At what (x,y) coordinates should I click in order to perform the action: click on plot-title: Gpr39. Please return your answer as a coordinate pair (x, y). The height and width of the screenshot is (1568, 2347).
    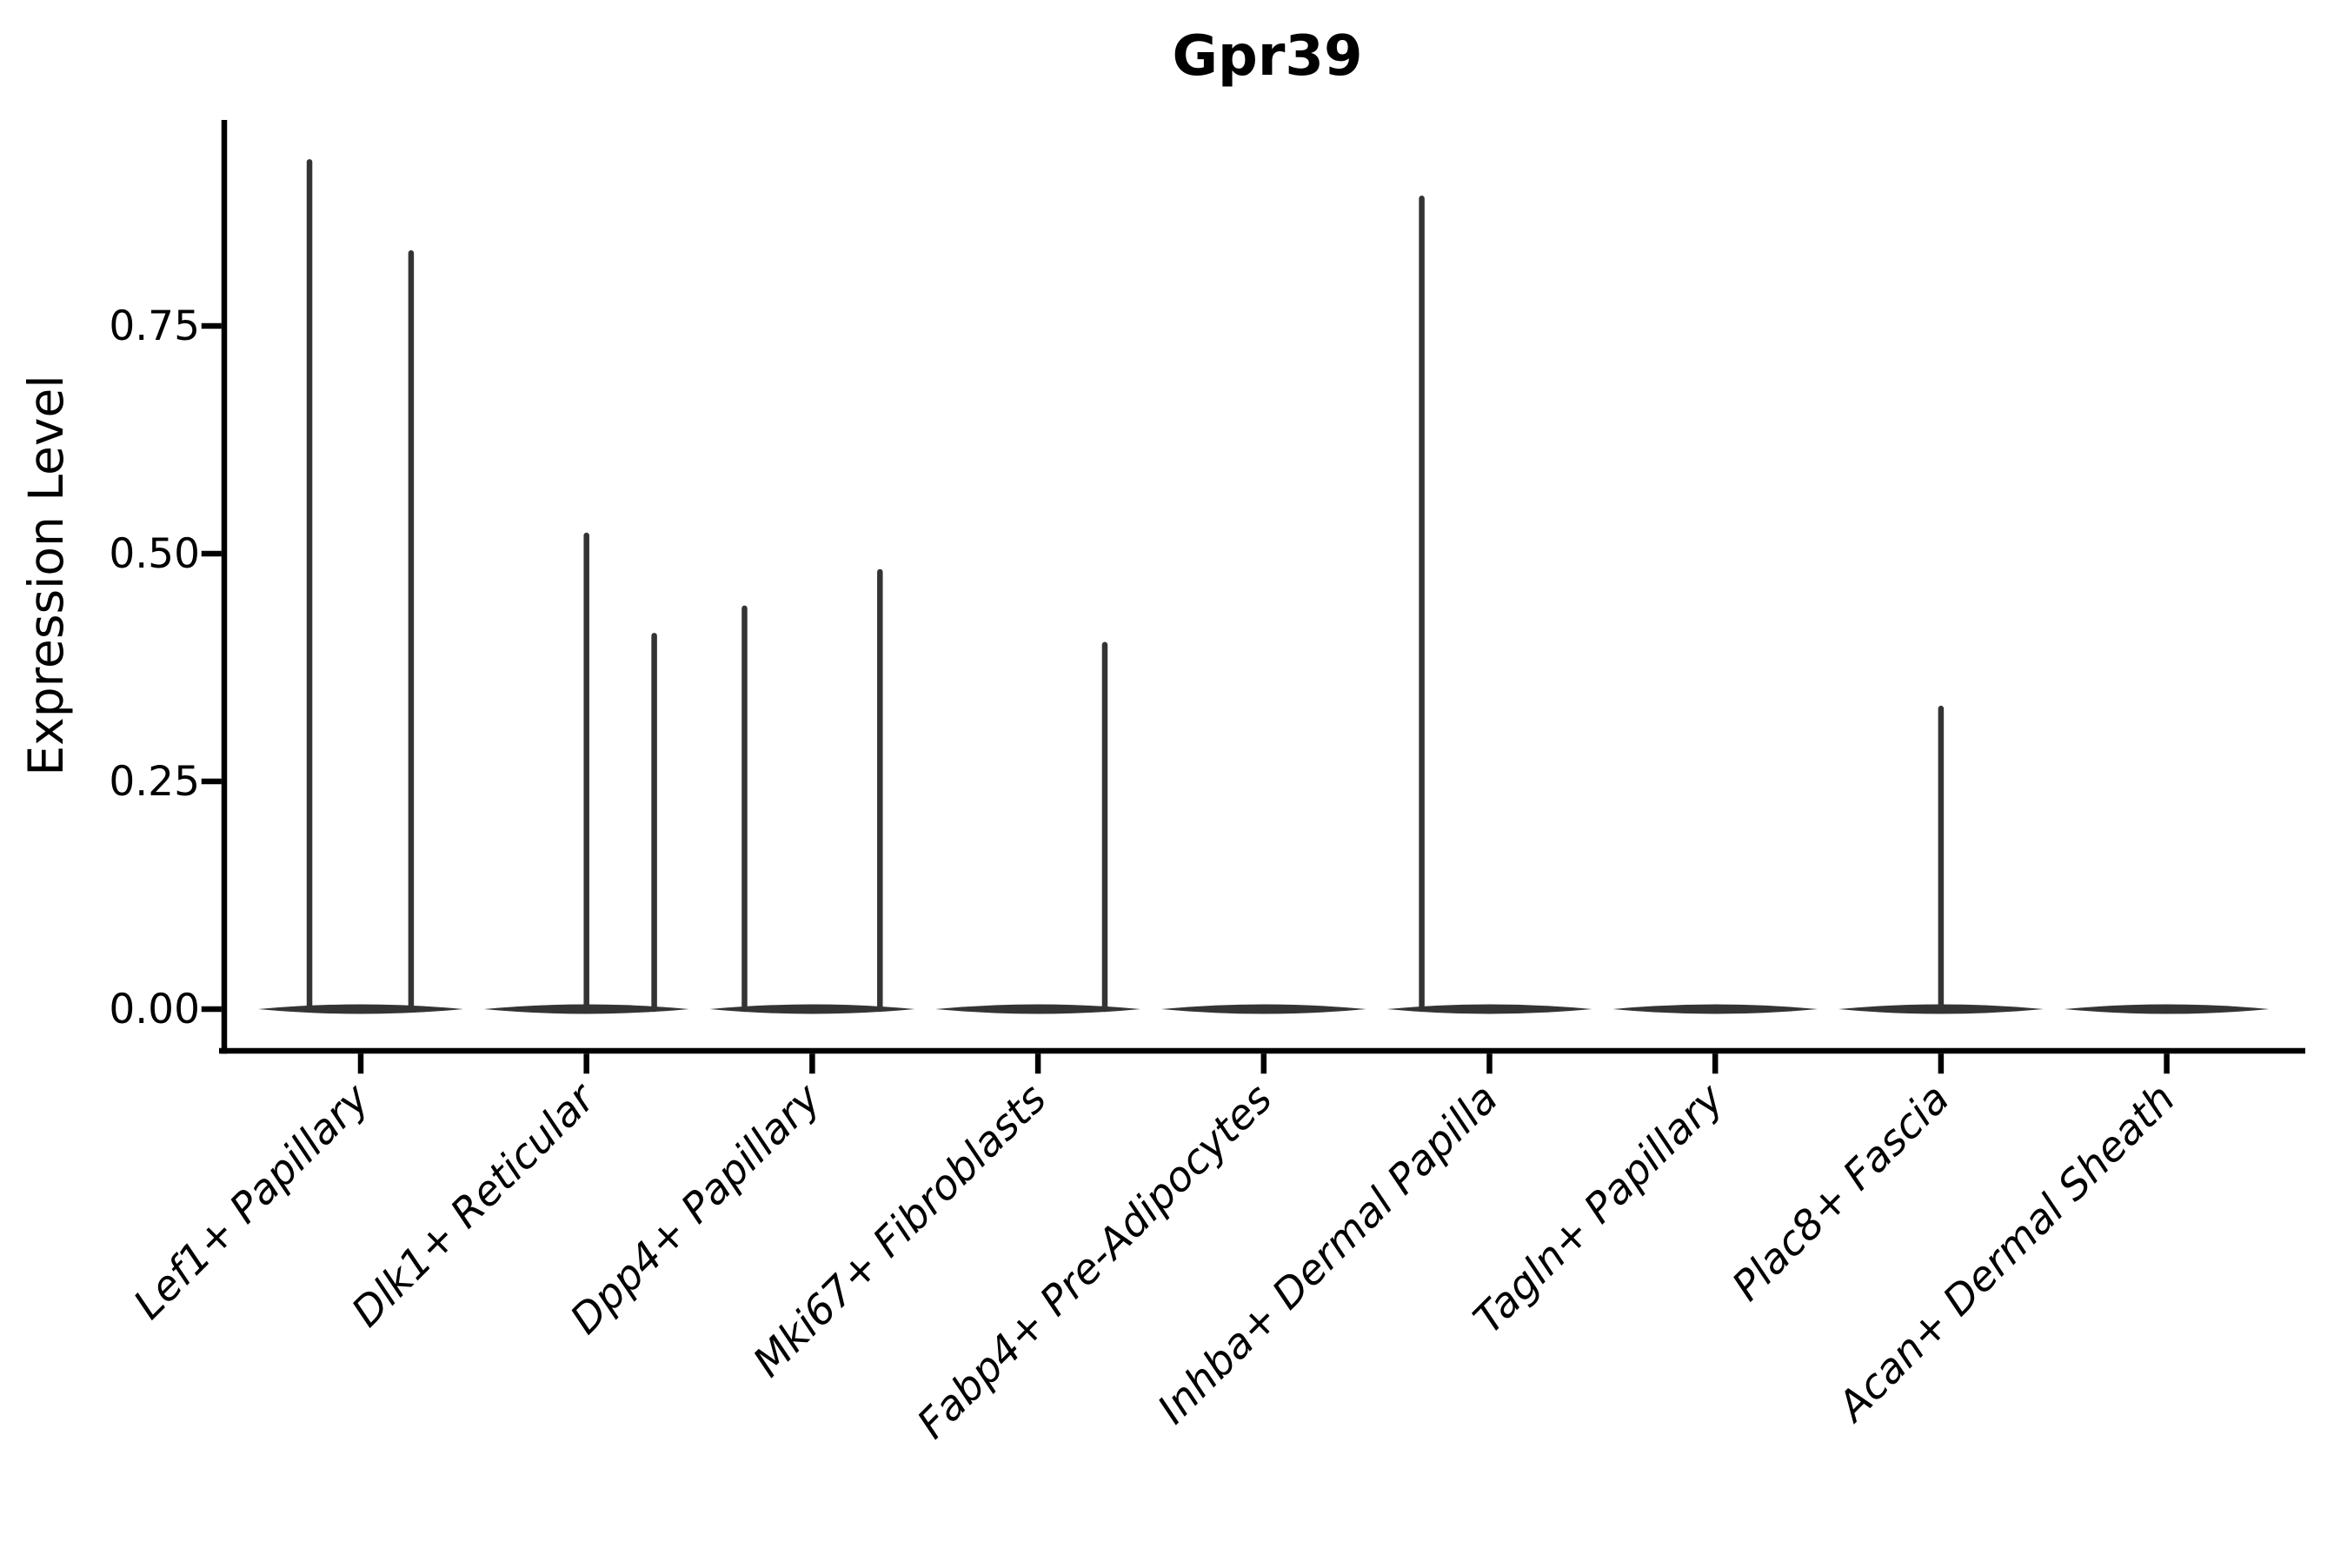
    Looking at the image, I should click on (1268, 56).